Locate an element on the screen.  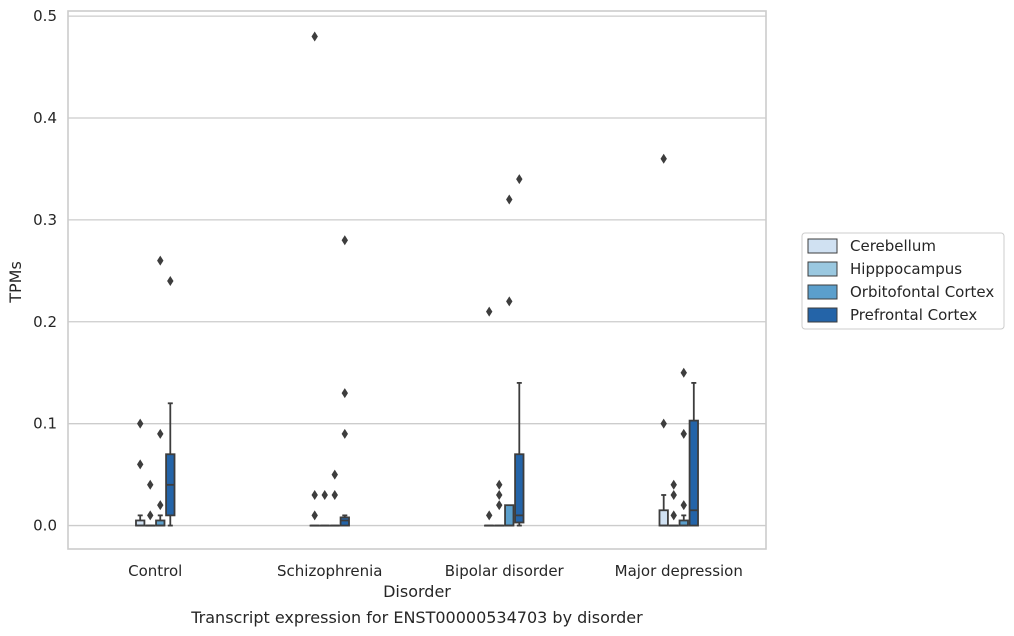
x-axis-label: Disorder is located at coordinates (417, 591).